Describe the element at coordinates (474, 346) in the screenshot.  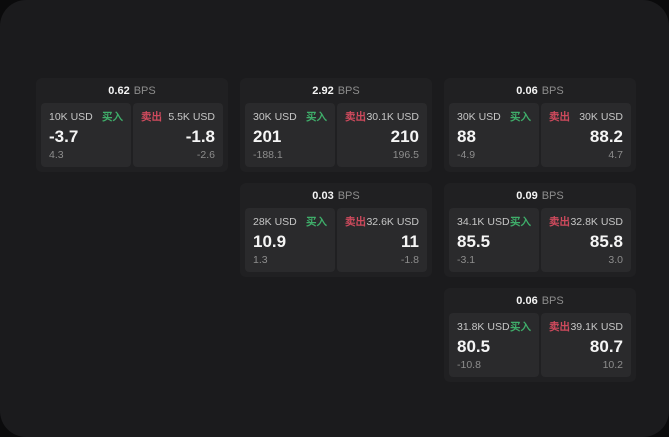
I see `buy-price-value: 80.5` at that location.